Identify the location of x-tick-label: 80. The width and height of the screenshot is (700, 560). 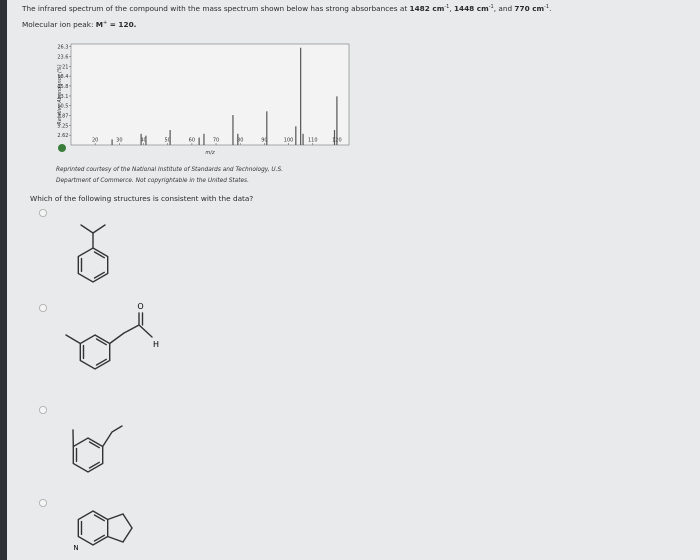
(240, 141).